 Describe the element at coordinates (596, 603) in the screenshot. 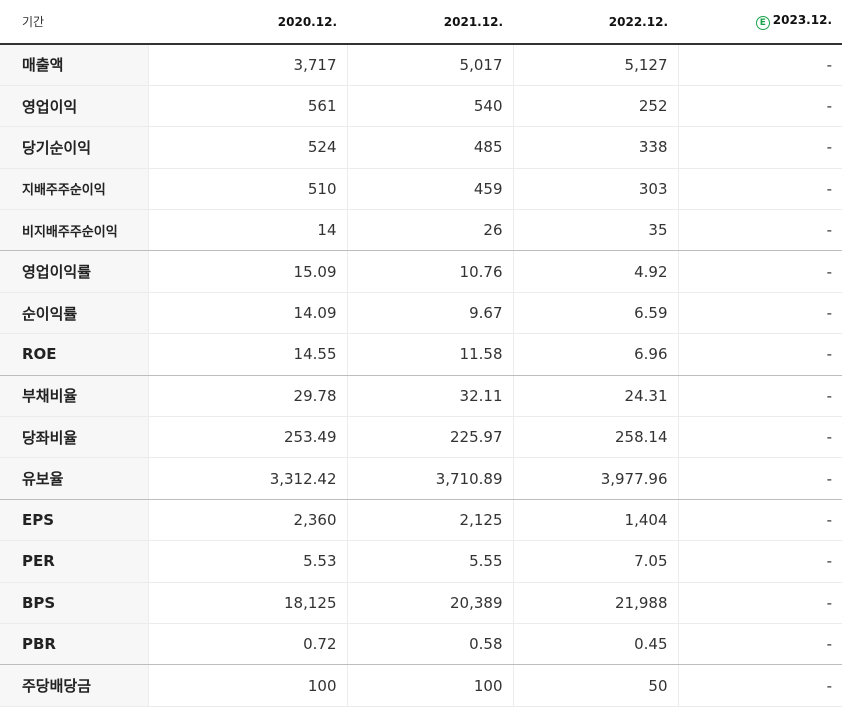

I see `table-cell: 21,988` at that location.